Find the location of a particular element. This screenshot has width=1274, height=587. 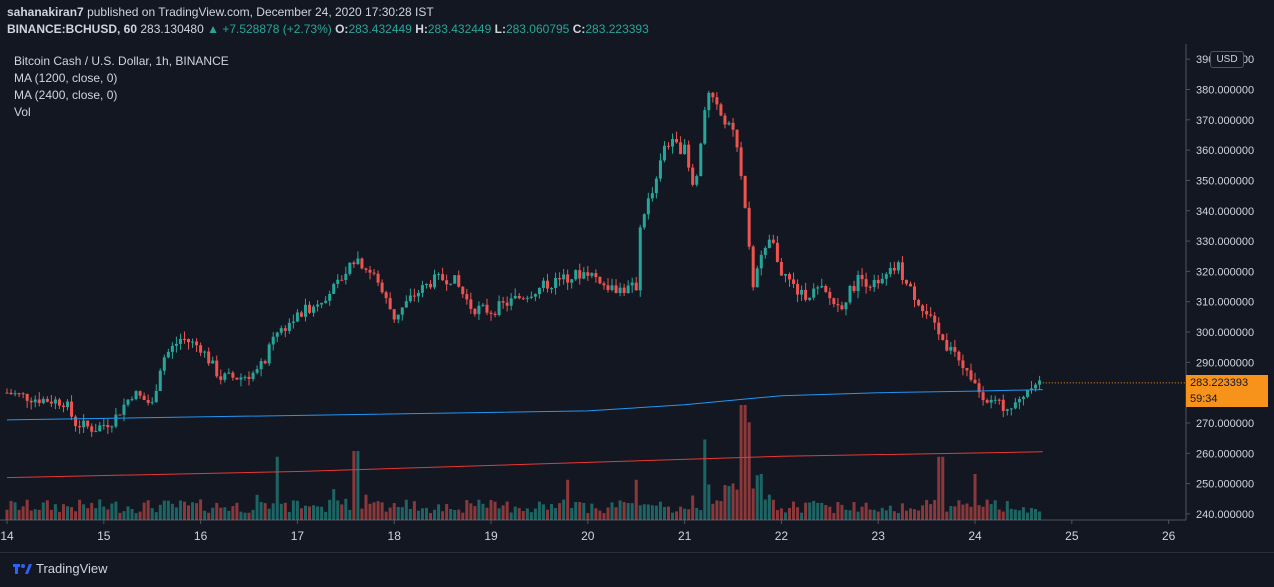

y-tick-label: 360.000000 is located at coordinates (1225, 151).